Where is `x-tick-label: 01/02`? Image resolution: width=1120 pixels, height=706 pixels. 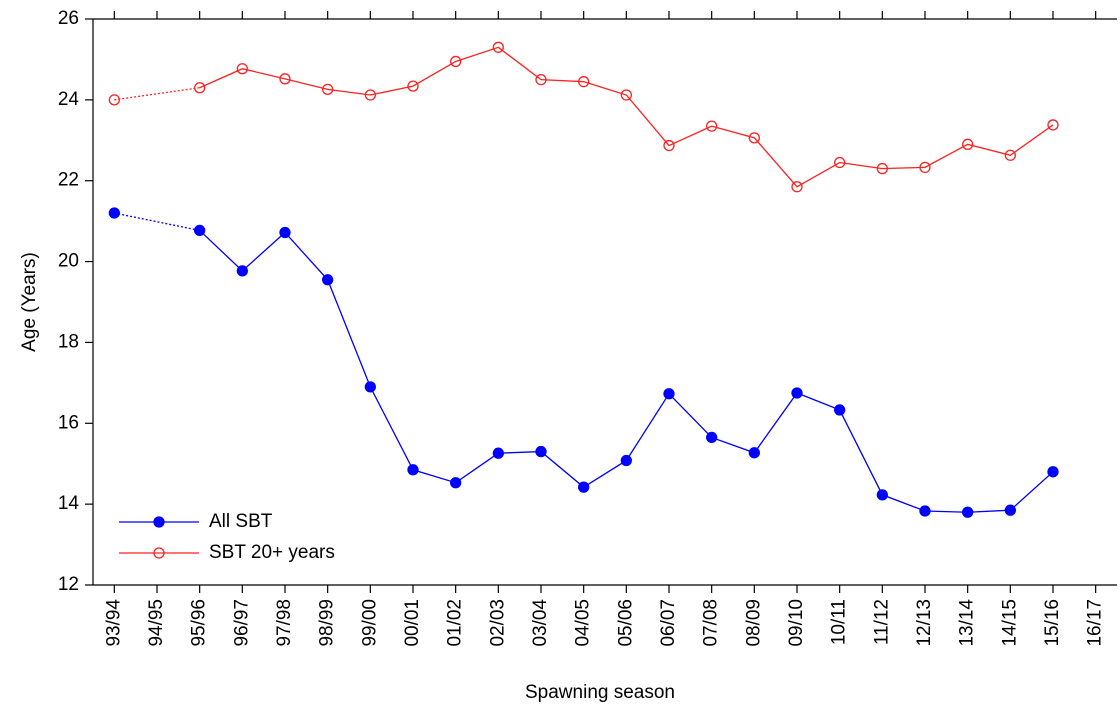 x-tick-label: 01/02 is located at coordinates (455, 623).